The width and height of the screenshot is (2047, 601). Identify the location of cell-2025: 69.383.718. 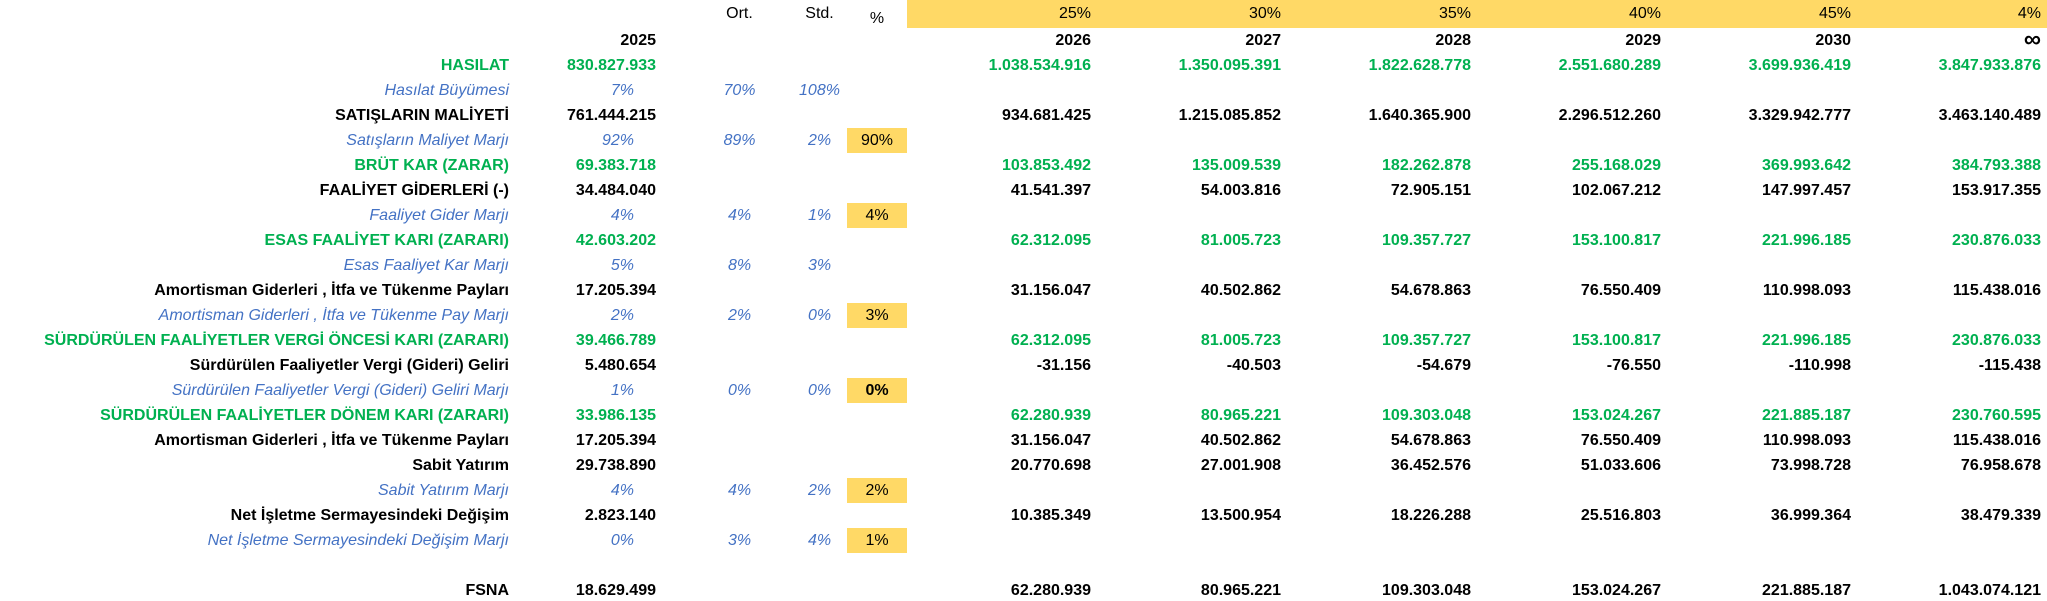
(615, 165).